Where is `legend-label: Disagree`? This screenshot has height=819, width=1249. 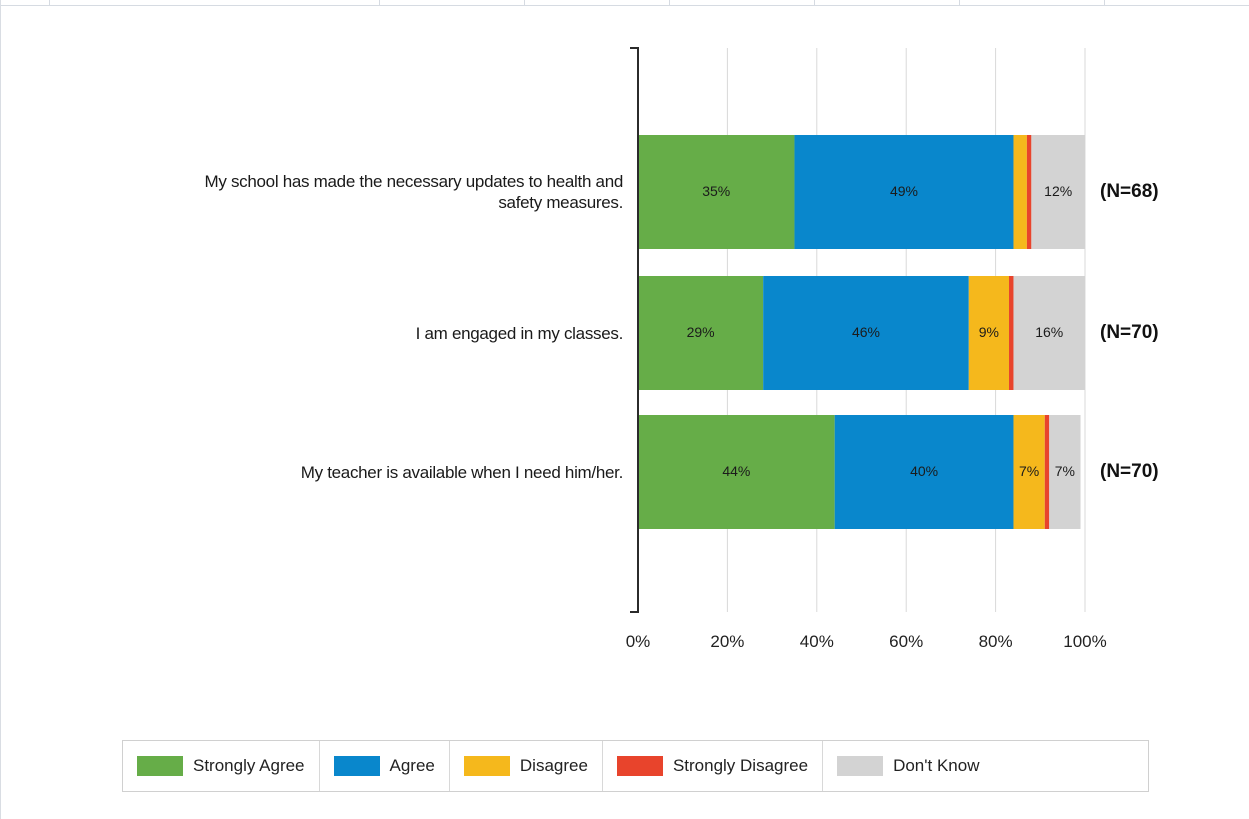 legend-label: Disagree is located at coordinates (553, 765).